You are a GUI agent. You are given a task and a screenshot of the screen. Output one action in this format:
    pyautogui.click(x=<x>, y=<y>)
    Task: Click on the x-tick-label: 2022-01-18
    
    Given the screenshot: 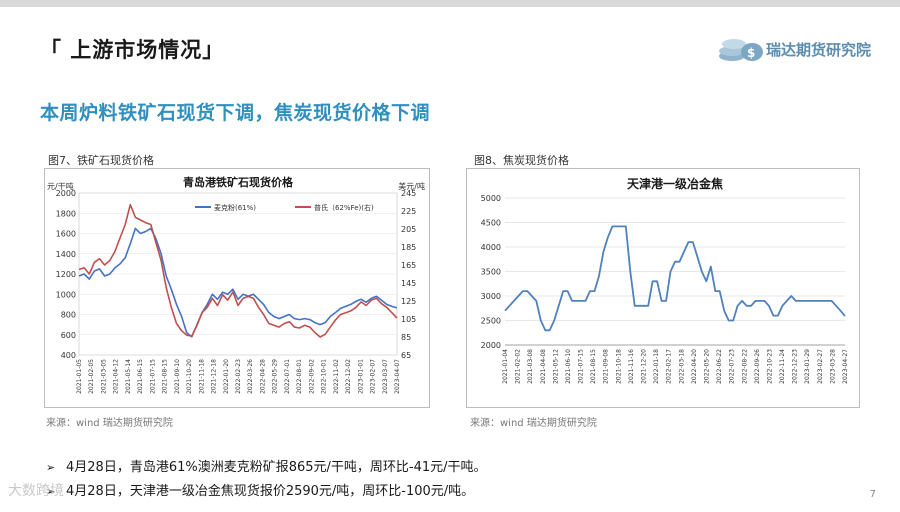 What is the action you would take?
    pyautogui.click(x=656, y=366)
    